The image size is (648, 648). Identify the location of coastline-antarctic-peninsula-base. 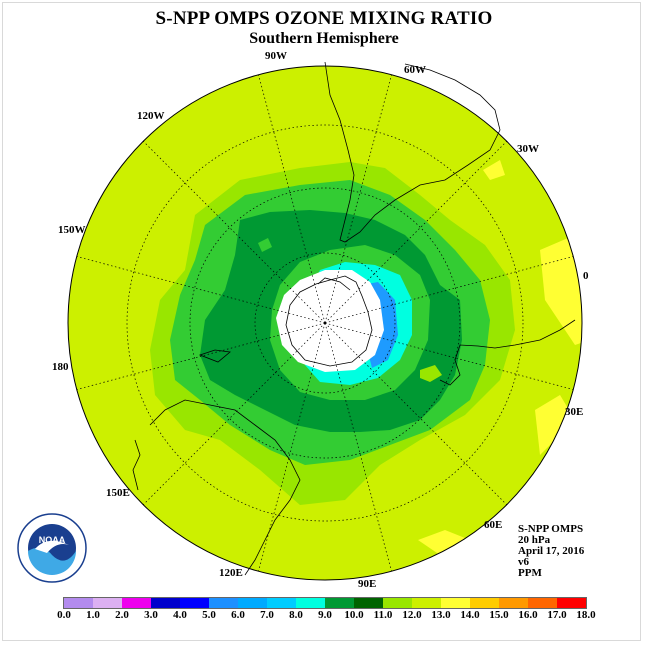
(334, 284).